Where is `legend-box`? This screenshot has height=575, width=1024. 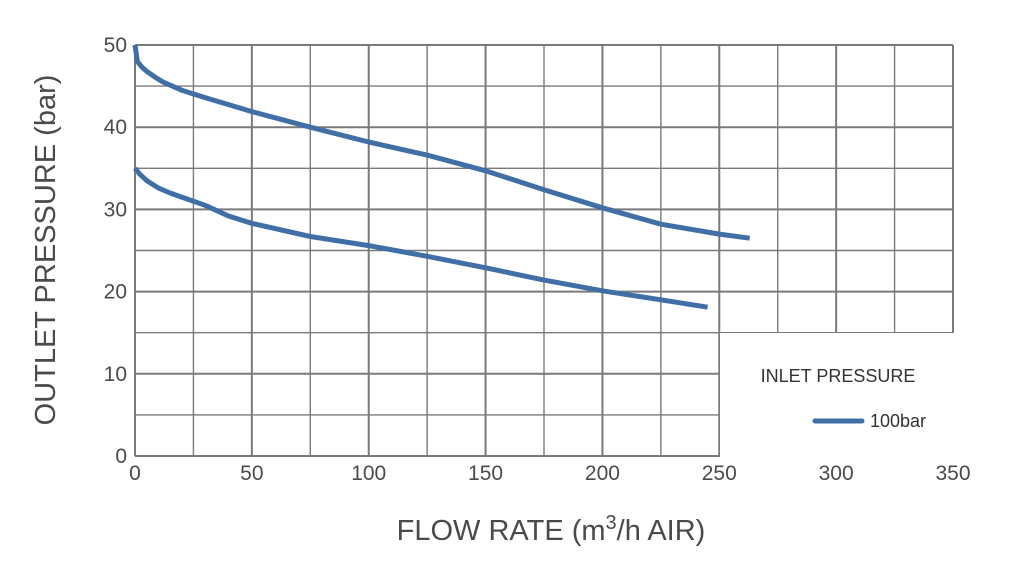 legend-box is located at coordinates (837, 395).